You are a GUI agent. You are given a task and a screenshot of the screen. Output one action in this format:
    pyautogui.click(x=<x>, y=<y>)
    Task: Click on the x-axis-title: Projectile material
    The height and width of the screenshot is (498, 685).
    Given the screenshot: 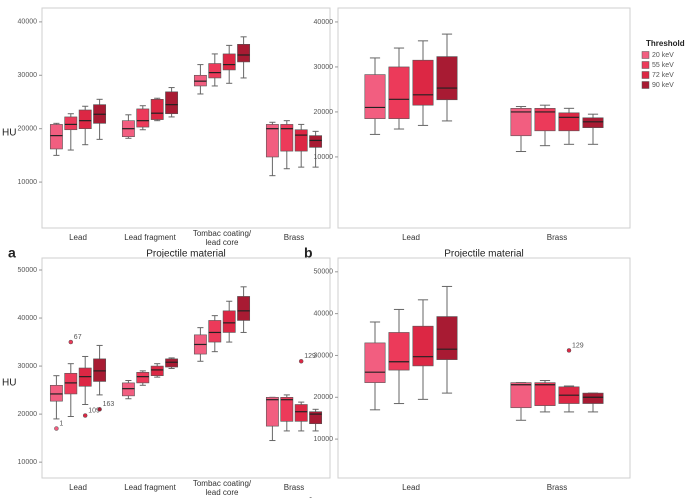 What is the action you would take?
    pyautogui.click(x=483, y=254)
    